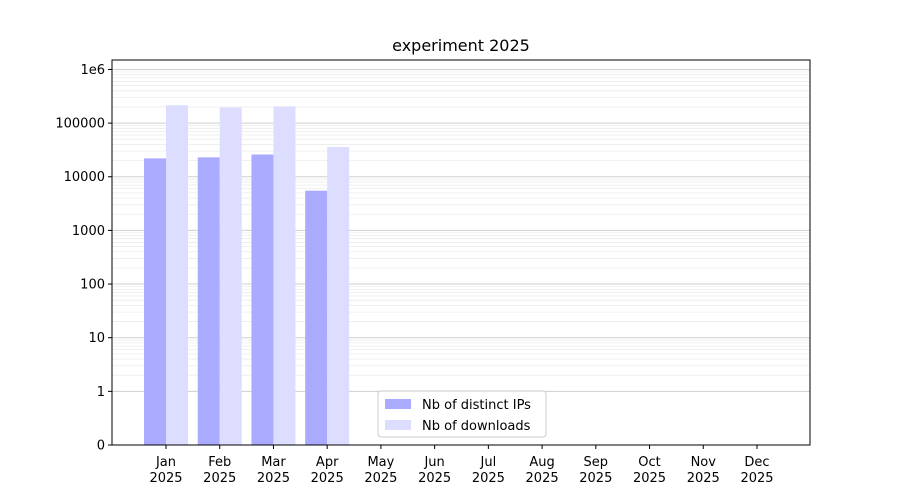  I want to click on x-tick-label: Jul 2025, so click(488, 470).